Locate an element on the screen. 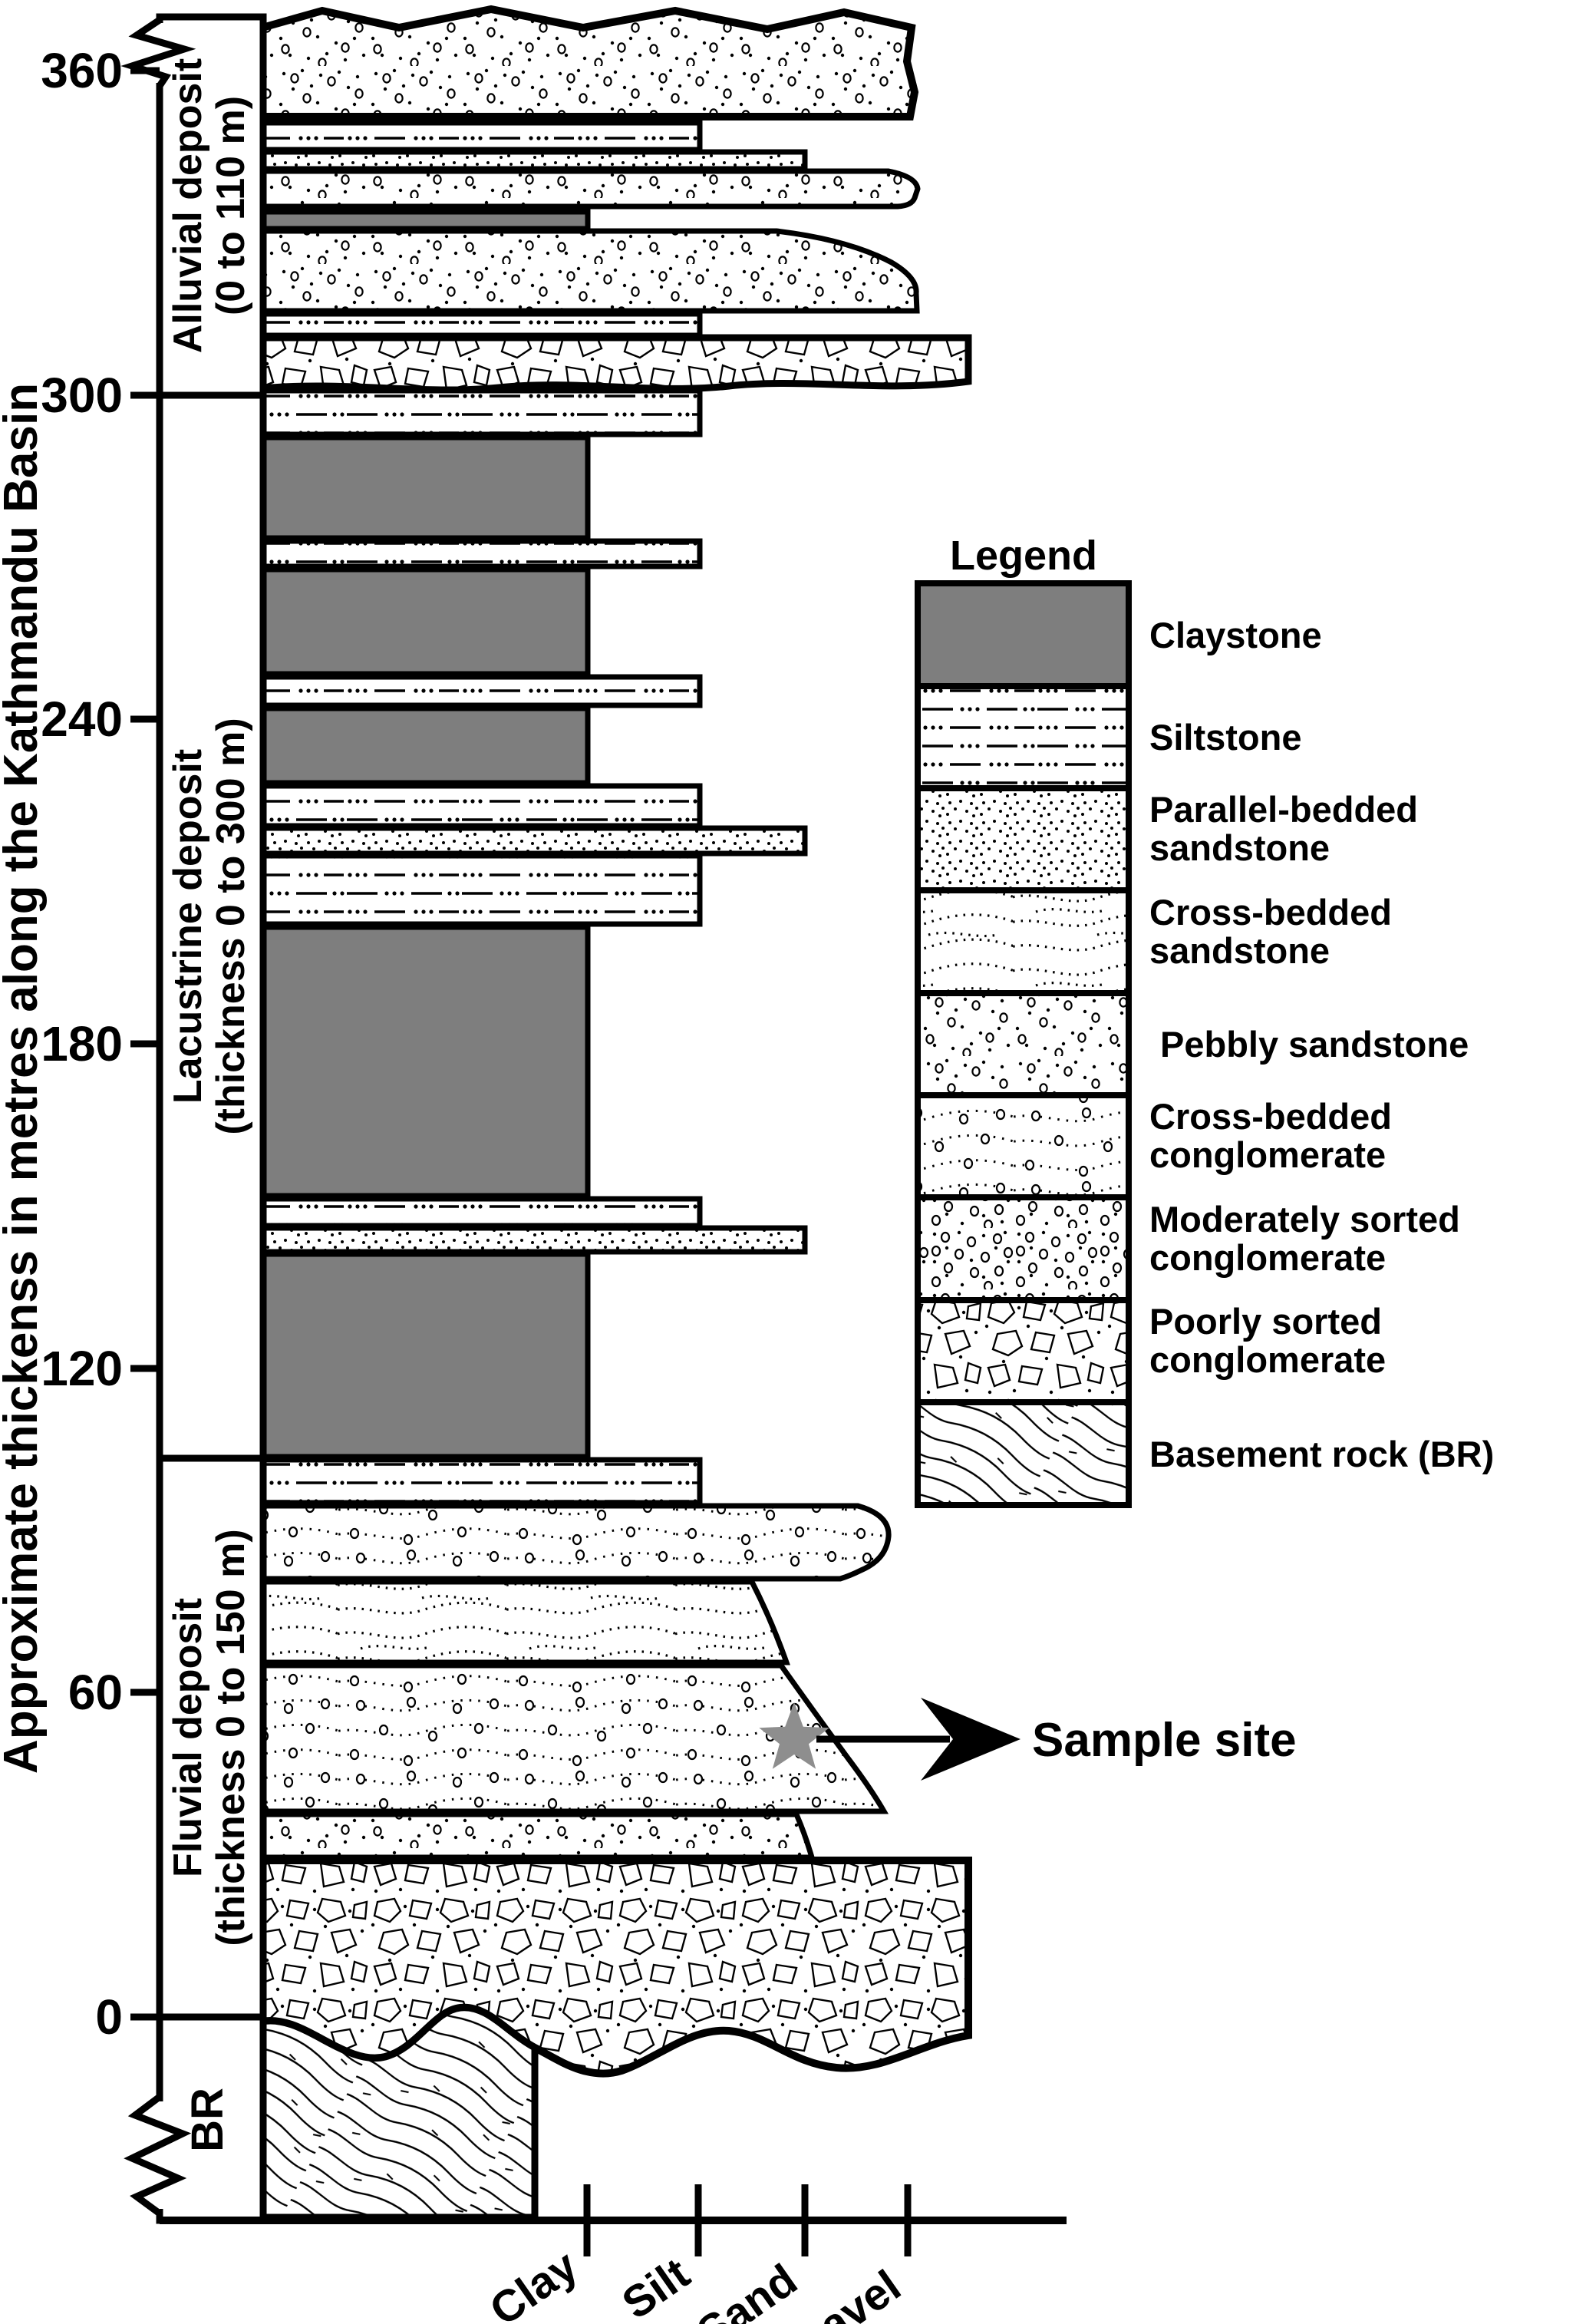 The width and height of the screenshot is (1586, 2324). legend-swatch-siltstone is located at coordinates (1023, 737).